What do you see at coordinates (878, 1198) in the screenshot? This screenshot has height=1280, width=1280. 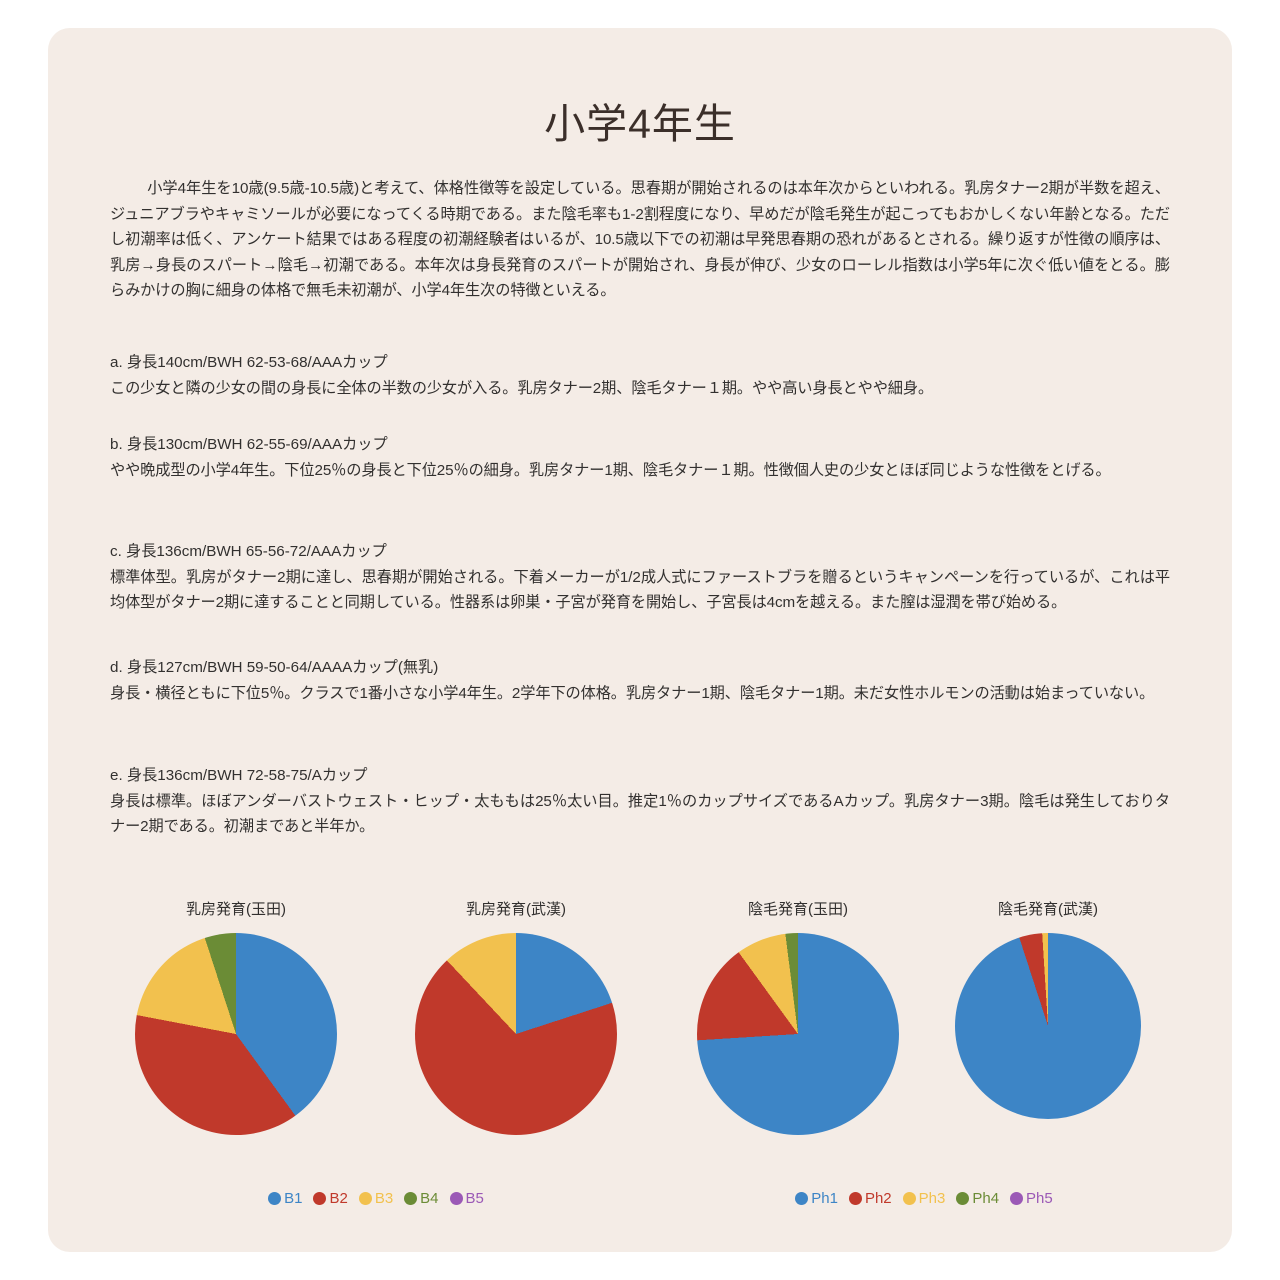 I see `legend-label: Ph2` at bounding box center [878, 1198].